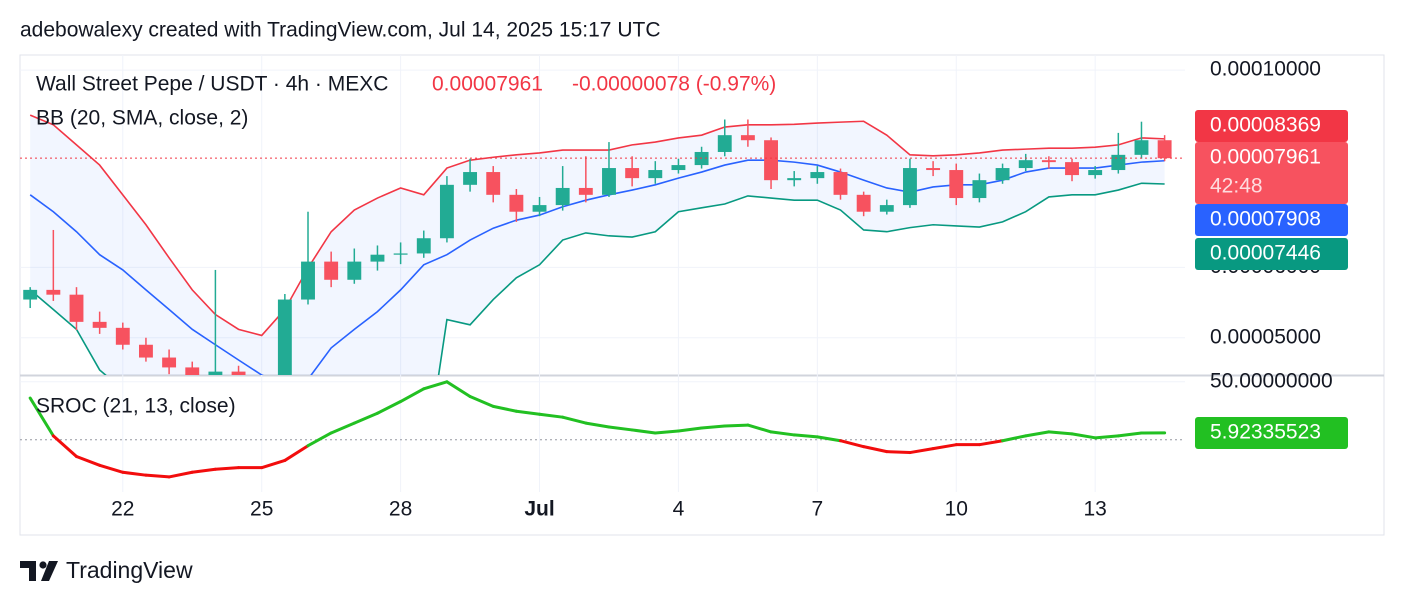 The width and height of the screenshot is (1404, 606). I want to click on upper-band-tag, so click(1271, 126).